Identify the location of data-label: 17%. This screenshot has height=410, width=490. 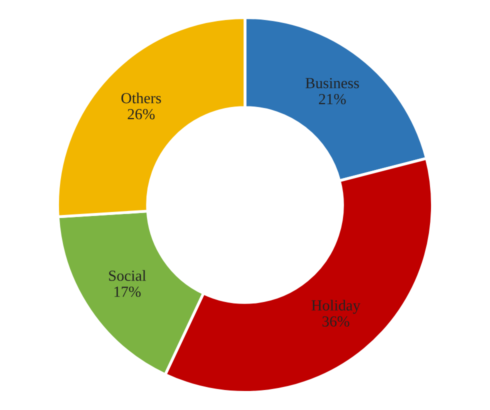
(127, 291).